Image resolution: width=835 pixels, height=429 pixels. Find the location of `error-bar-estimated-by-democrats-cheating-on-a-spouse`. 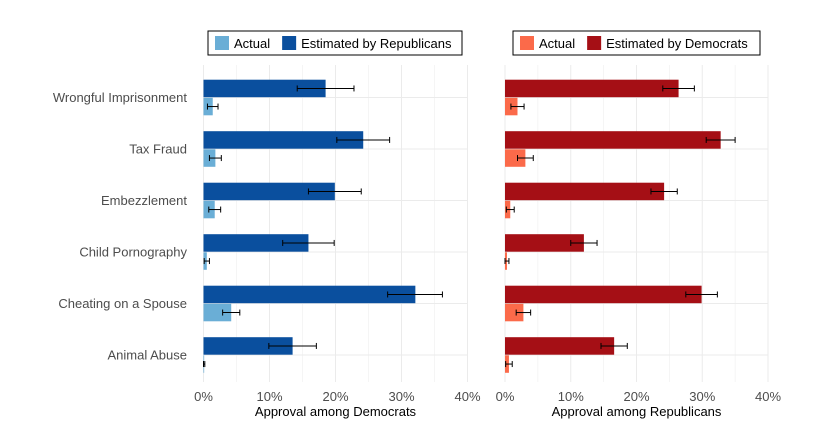

error-bar-estimated-by-democrats-cheating-on-a-spouse is located at coordinates (701, 294).